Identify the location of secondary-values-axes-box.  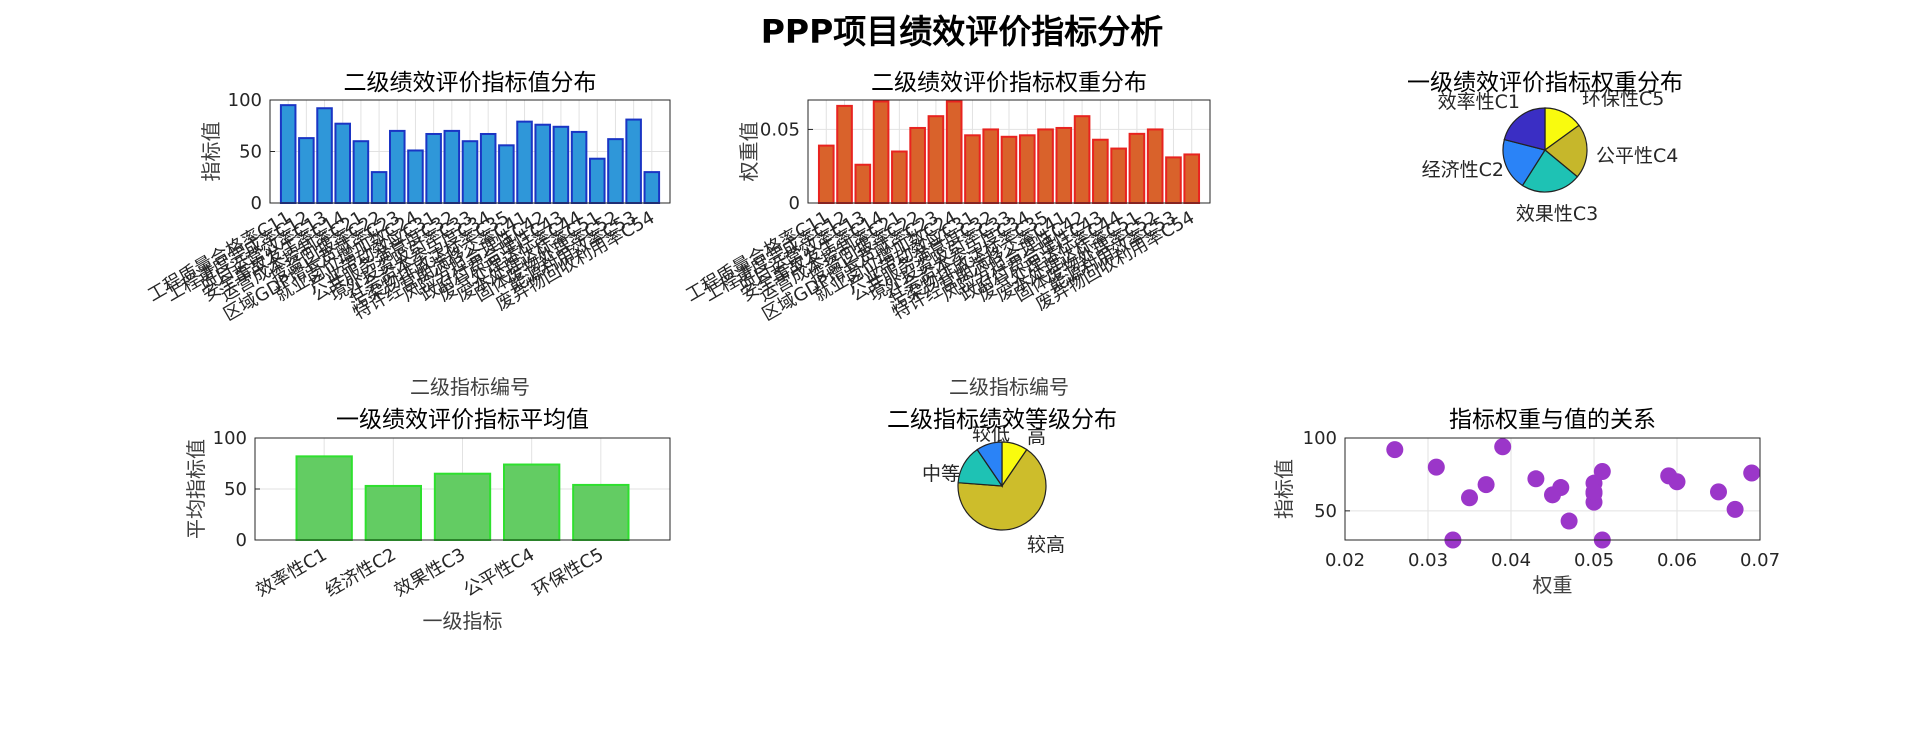
(470, 151).